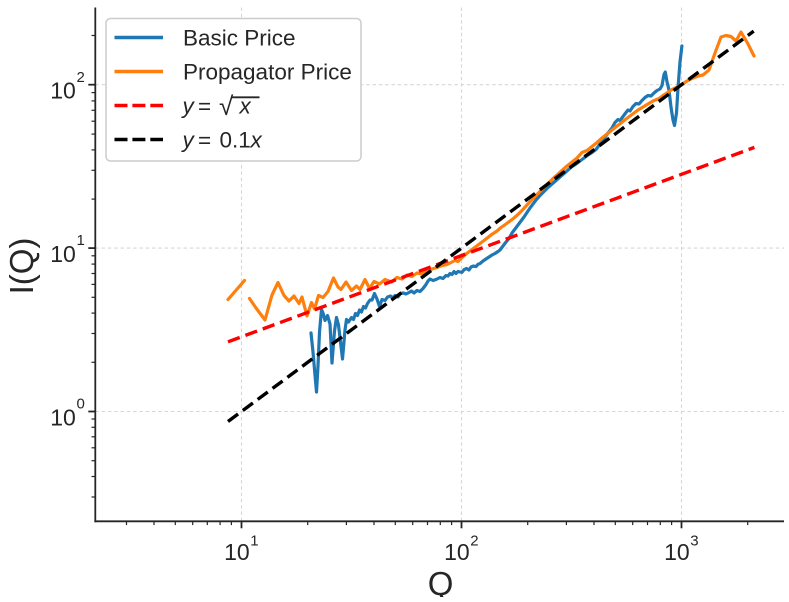 The image size is (789, 602). Describe the element at coordinates (21, 266) in the screenshot. I see `svg-text: I(Q)` at that location.